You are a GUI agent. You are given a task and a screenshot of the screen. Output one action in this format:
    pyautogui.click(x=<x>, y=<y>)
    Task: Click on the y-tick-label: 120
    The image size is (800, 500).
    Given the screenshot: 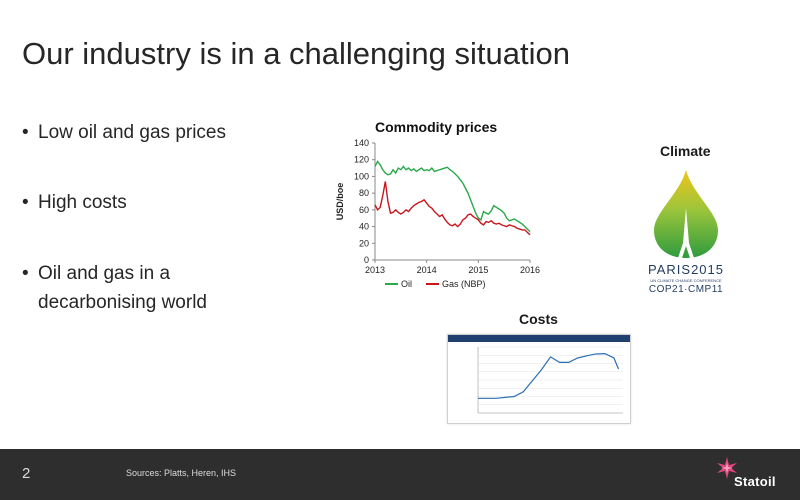 What is the action you would take?
    pyautogui.click(x=361, y=160)
    